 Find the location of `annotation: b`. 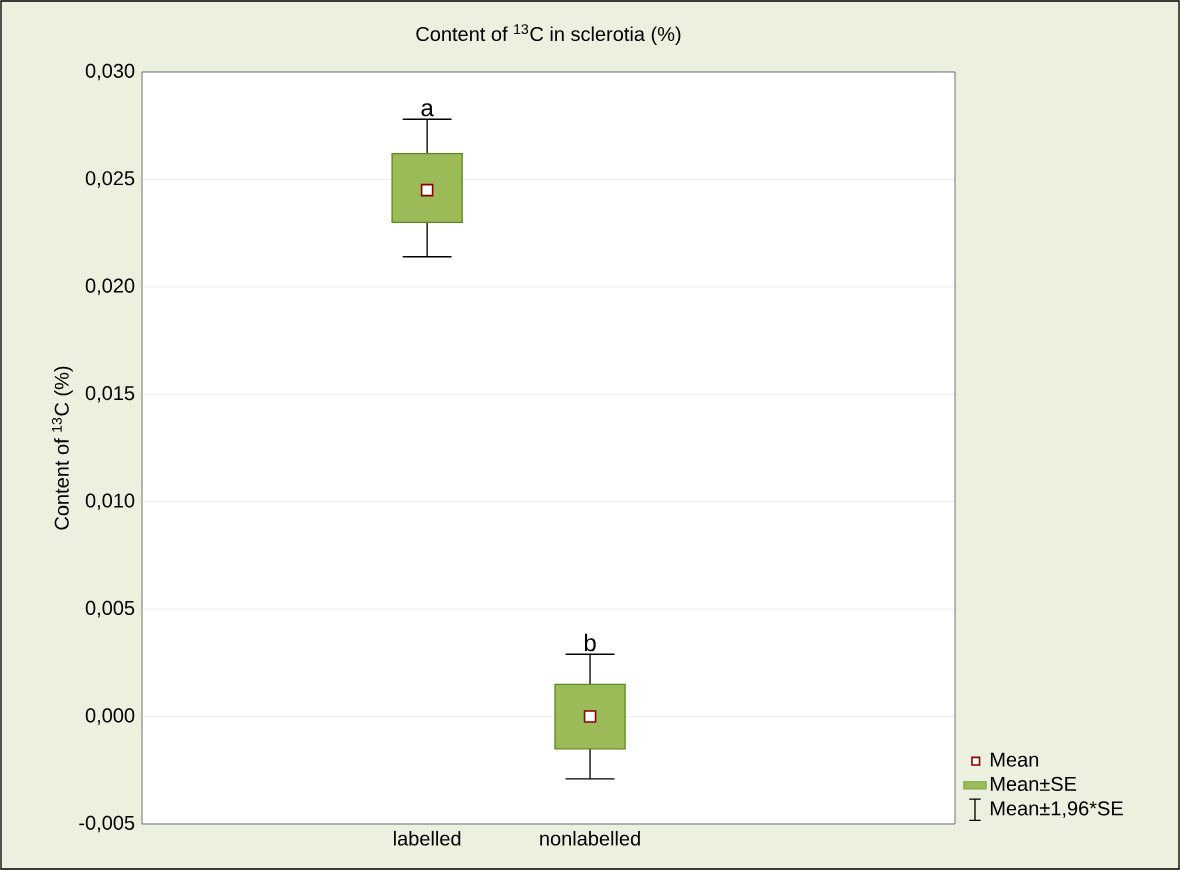

annotation: b is located at coordinates (590, 642).